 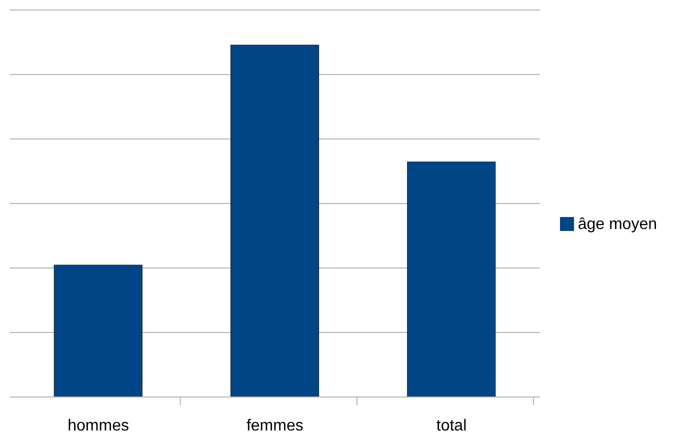 What do you see at coordinates (617, 224) in the screenshot?
I see `legend-label: âge moyen` at bounding box center [617, 224].